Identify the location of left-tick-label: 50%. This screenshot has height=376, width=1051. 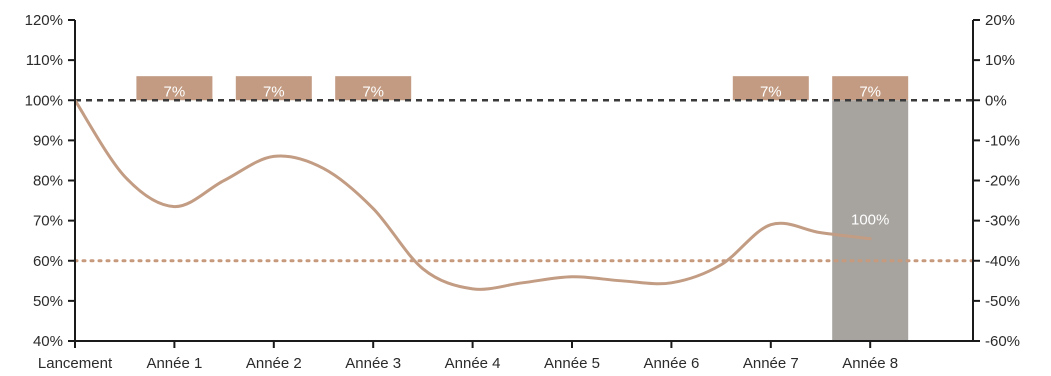
(48, 301).